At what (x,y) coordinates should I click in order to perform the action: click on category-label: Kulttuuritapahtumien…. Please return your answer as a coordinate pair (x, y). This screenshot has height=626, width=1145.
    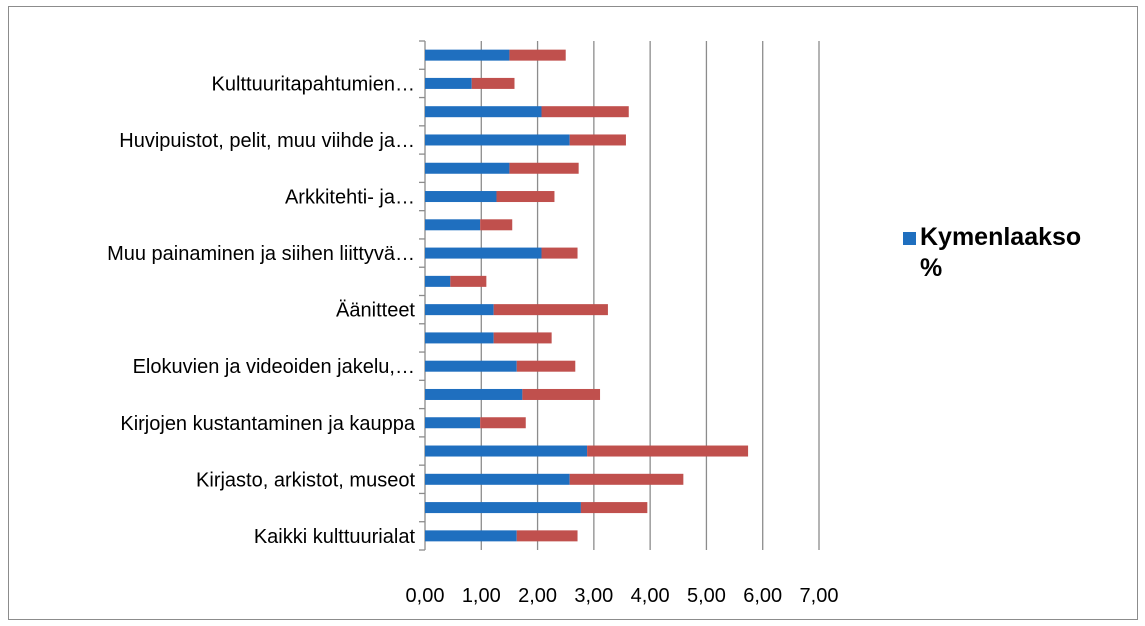
    Looking at the image, I should click on (313, 84).